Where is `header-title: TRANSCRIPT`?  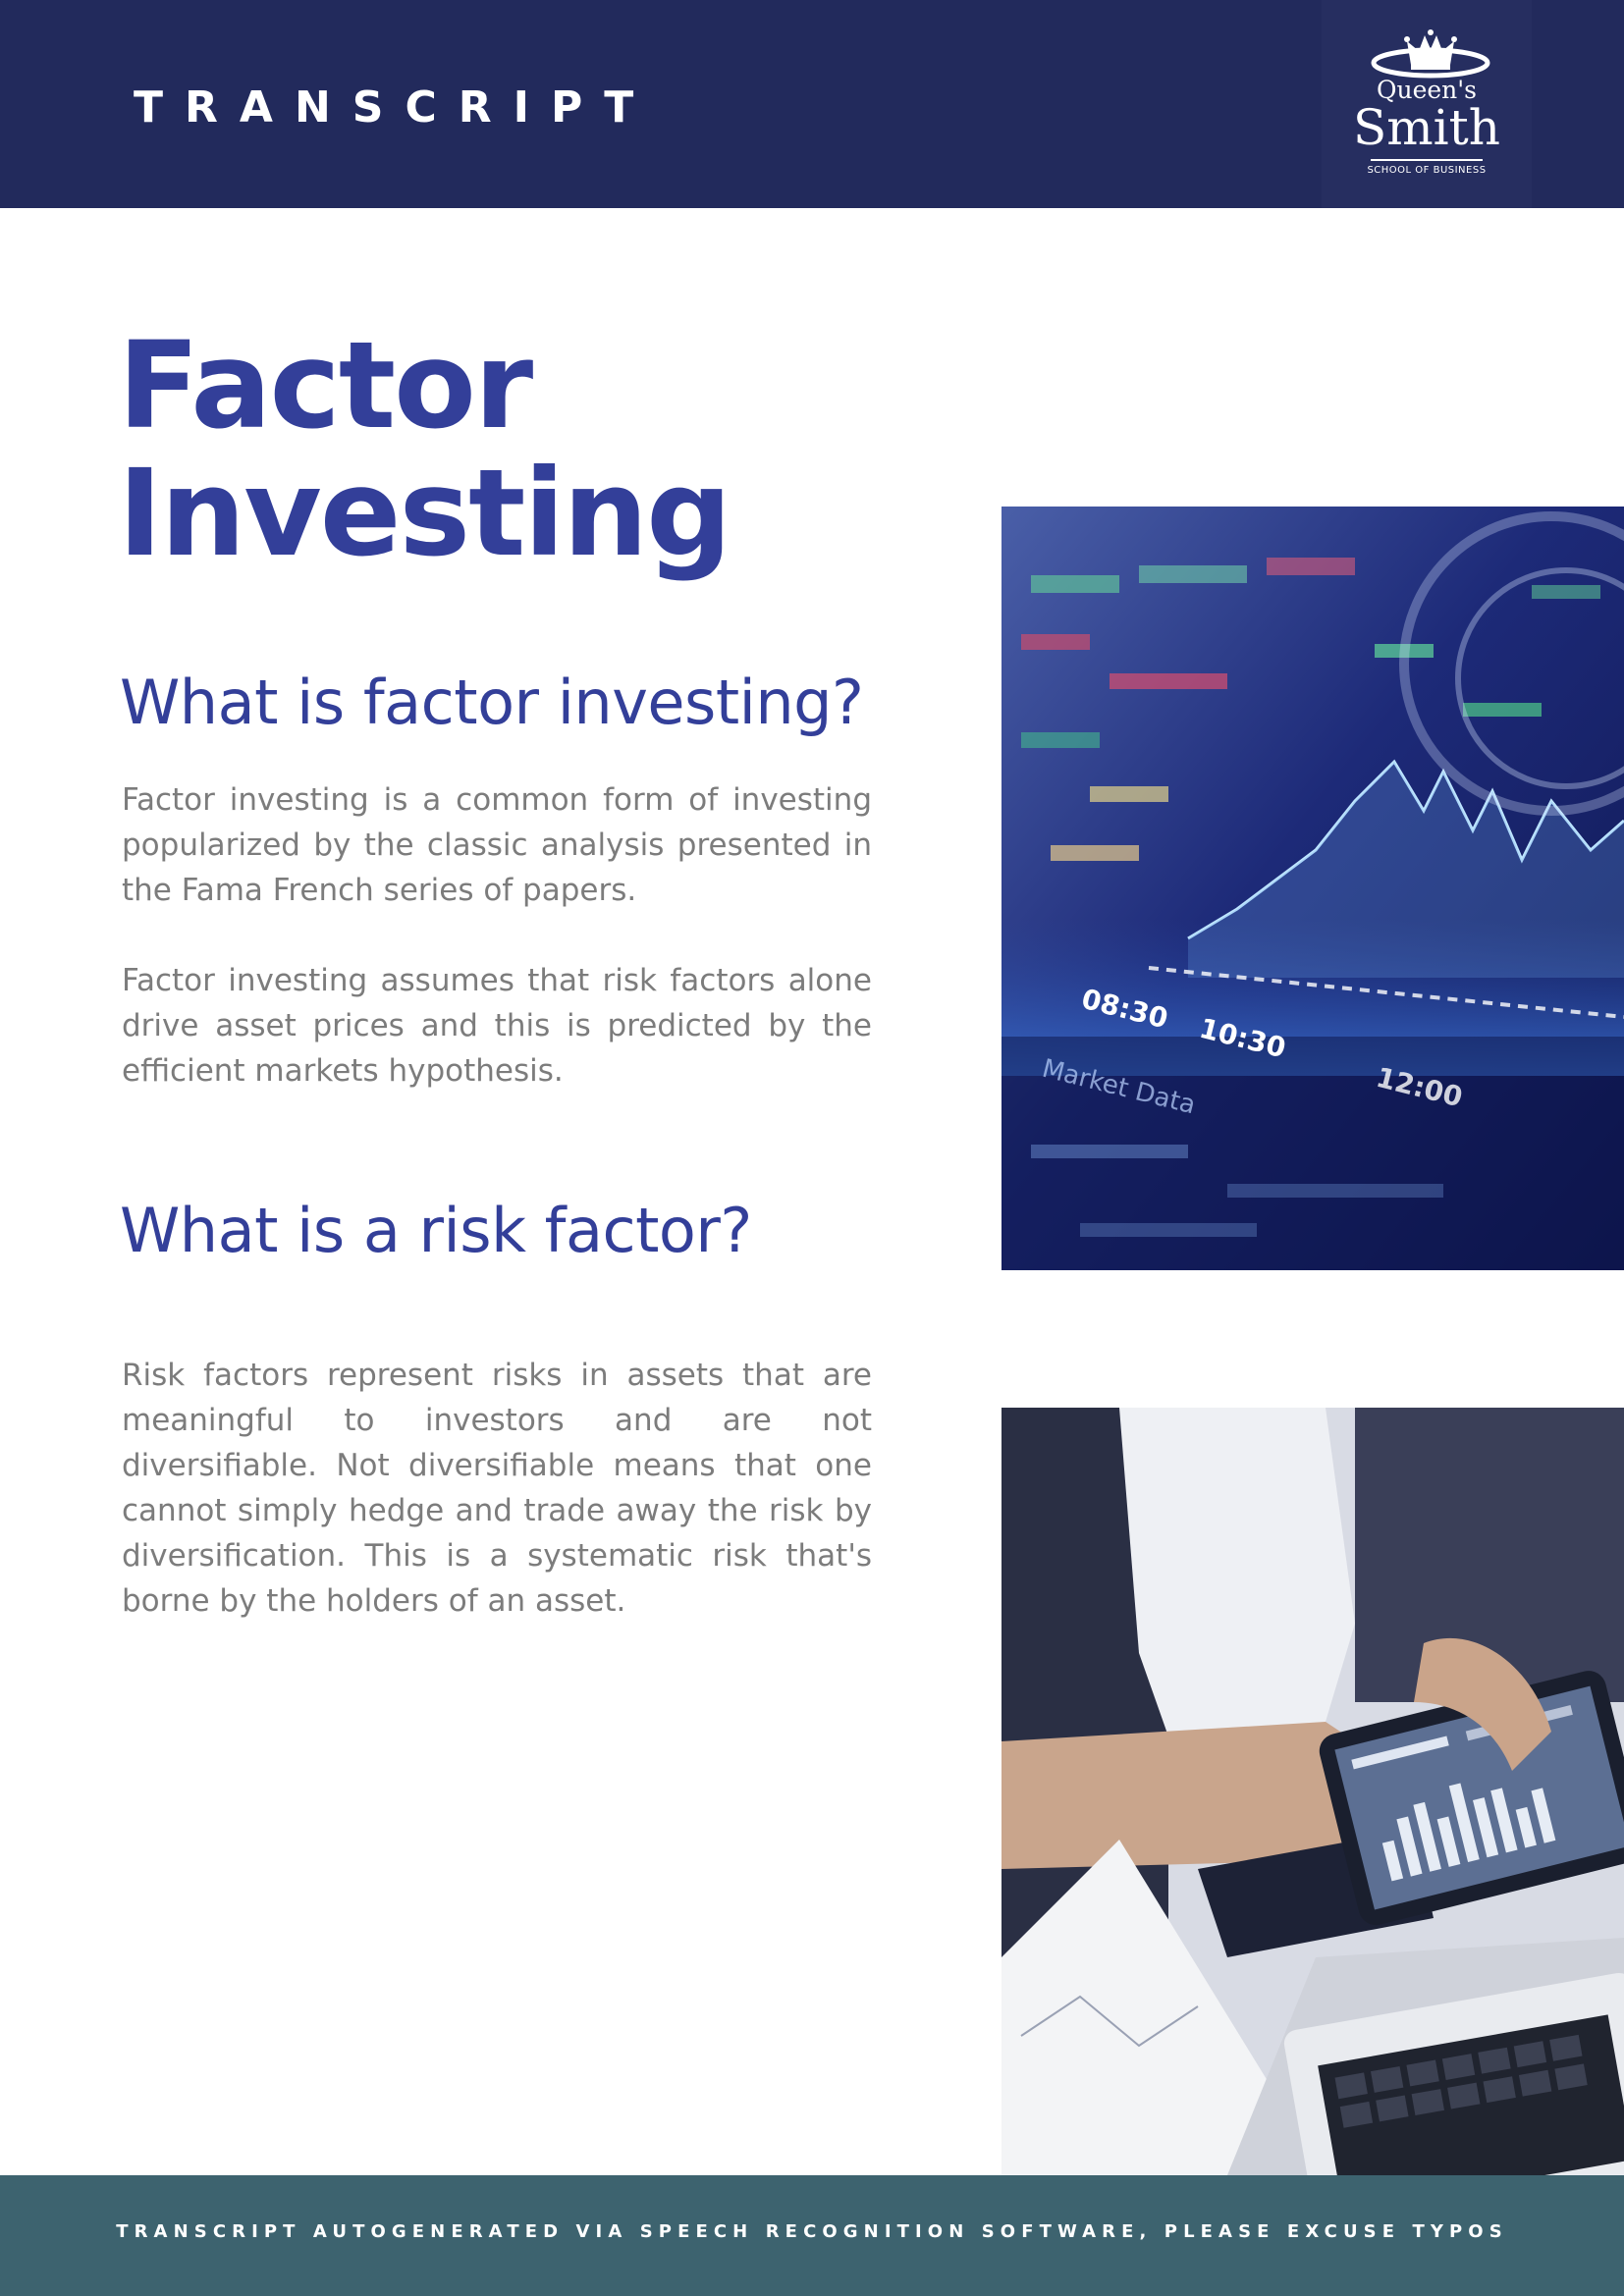 header-title: TRANSCRIPT is located at coordinates (395, 108).